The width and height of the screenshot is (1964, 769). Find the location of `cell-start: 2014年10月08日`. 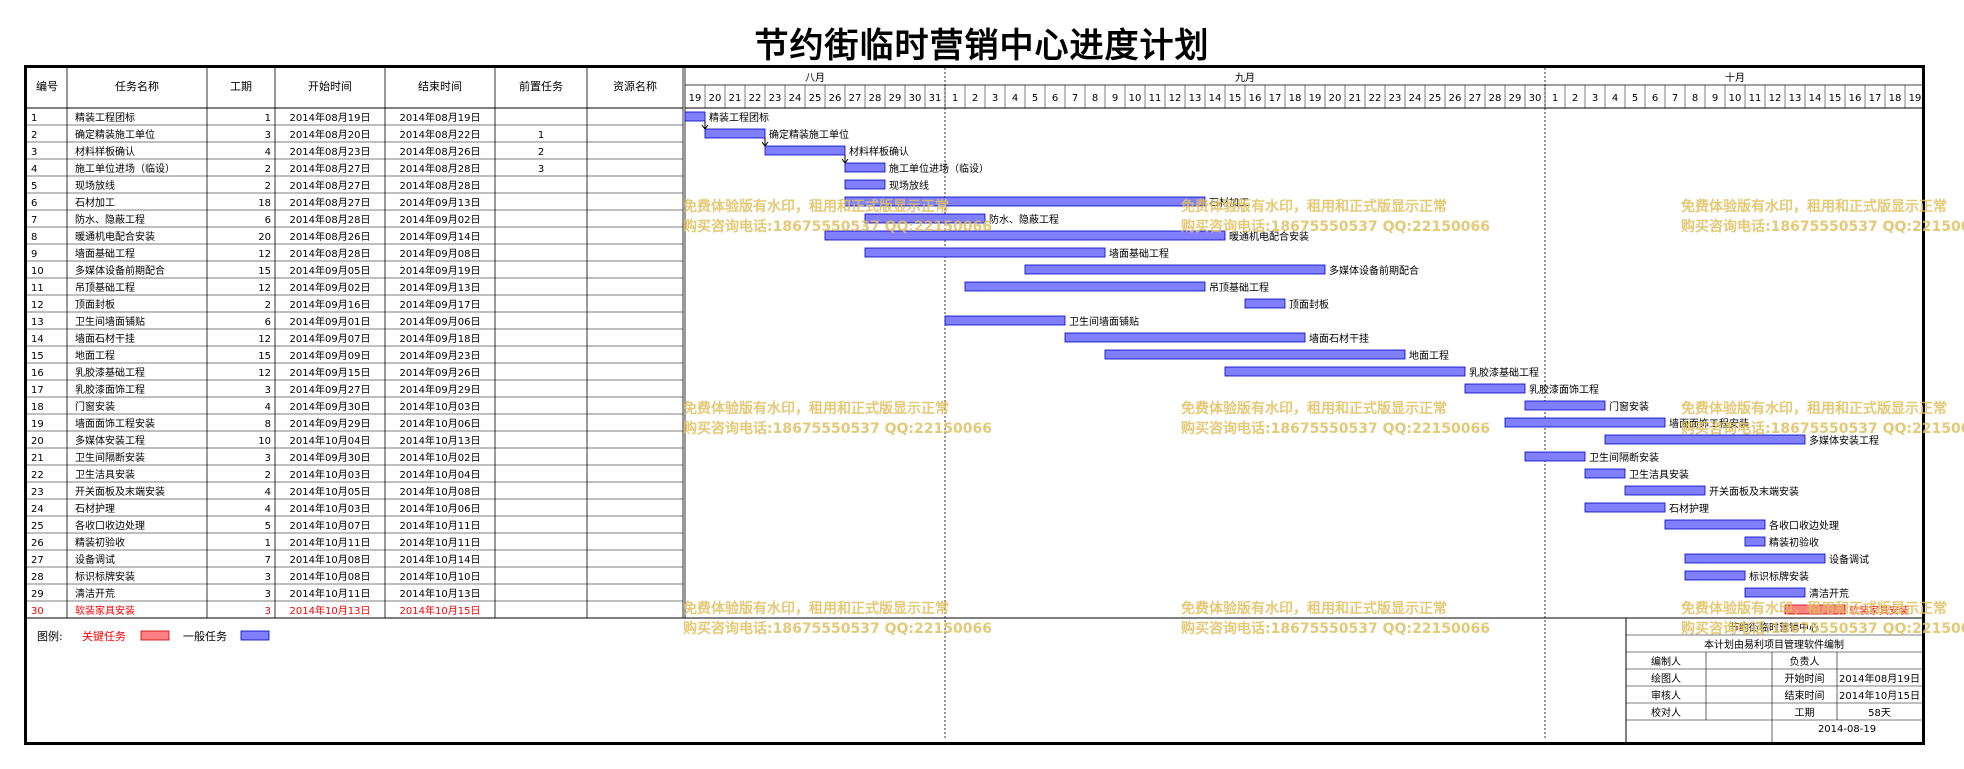

cell-start: 2014年10月08日 is located at coordinates (330, 559).